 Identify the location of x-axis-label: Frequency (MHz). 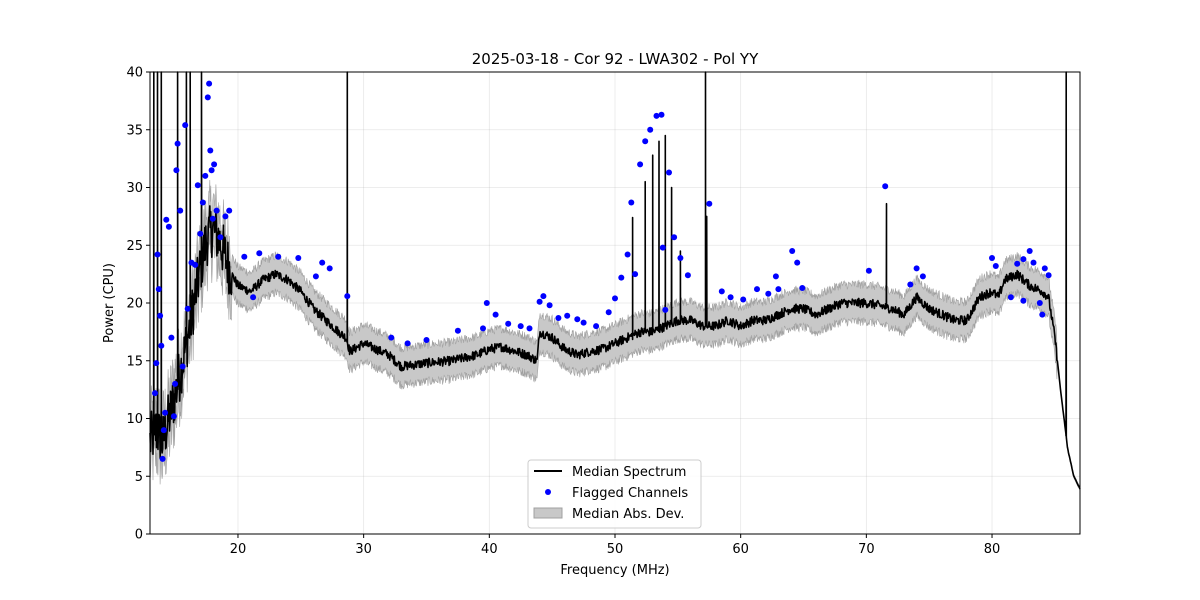
(614, 570).